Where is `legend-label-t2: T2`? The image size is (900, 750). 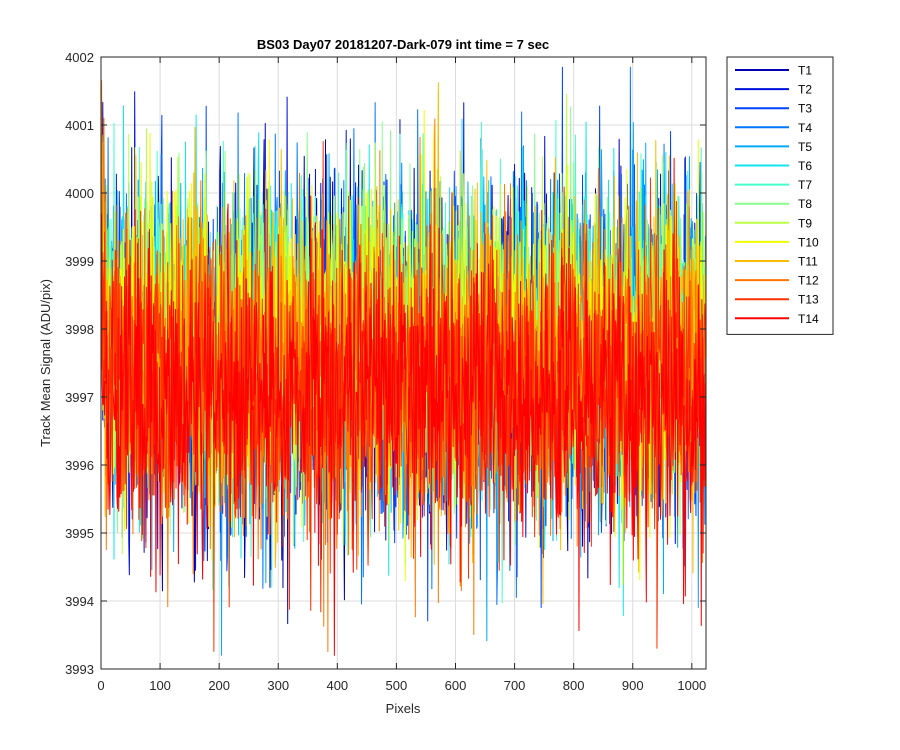
legend-label-t2: T2 is located at coordinates (805, 90).